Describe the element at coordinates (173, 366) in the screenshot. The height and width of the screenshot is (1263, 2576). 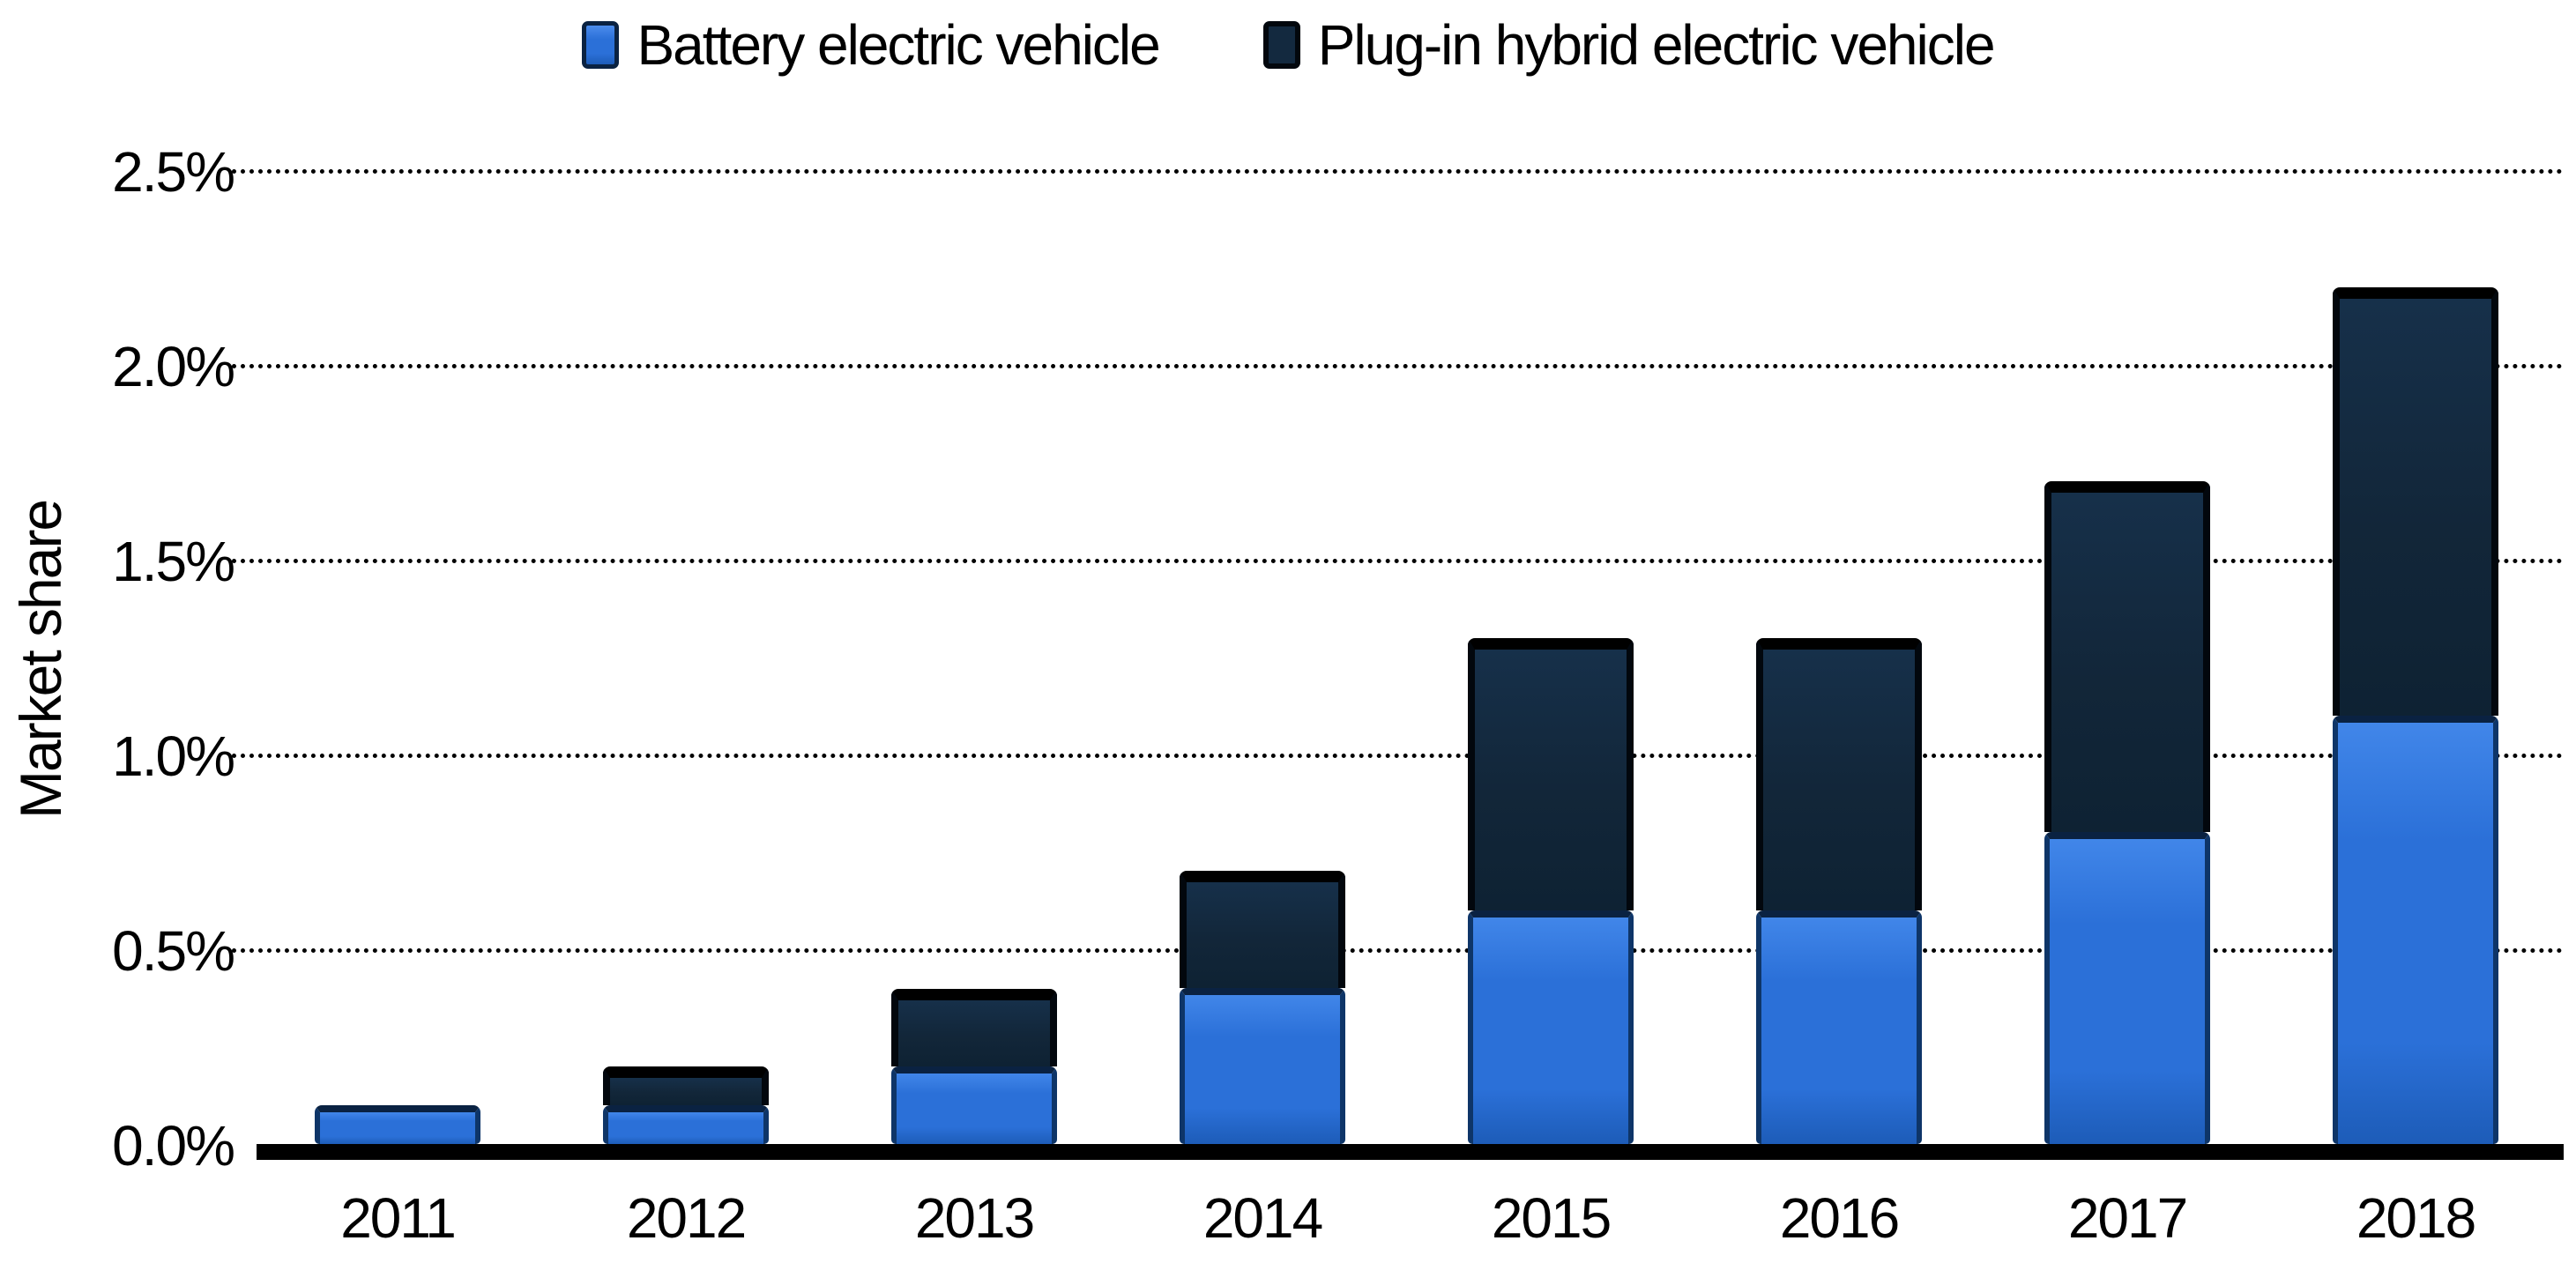
I see `y-tick-label: 2.0%` at that location.